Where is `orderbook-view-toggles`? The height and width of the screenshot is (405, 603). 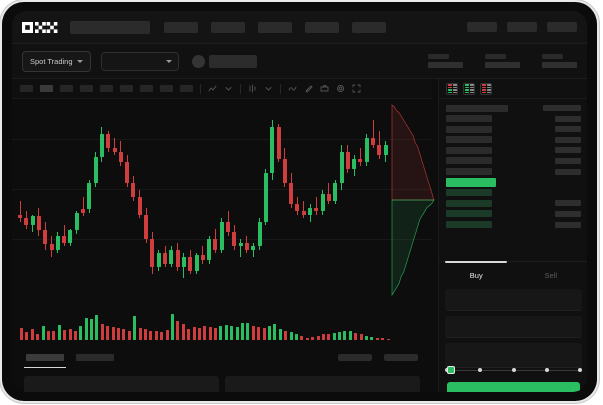
orderbook-view-toggles is located at coordinates (513, 89).